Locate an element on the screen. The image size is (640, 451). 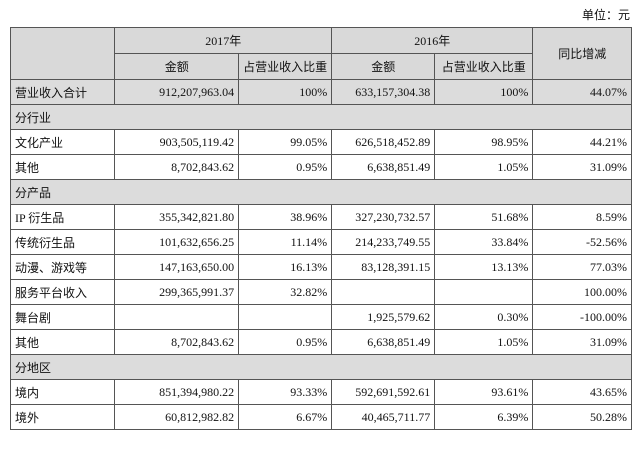
row-label: 动漫、游戏等 is located at coordinates (62, 267).